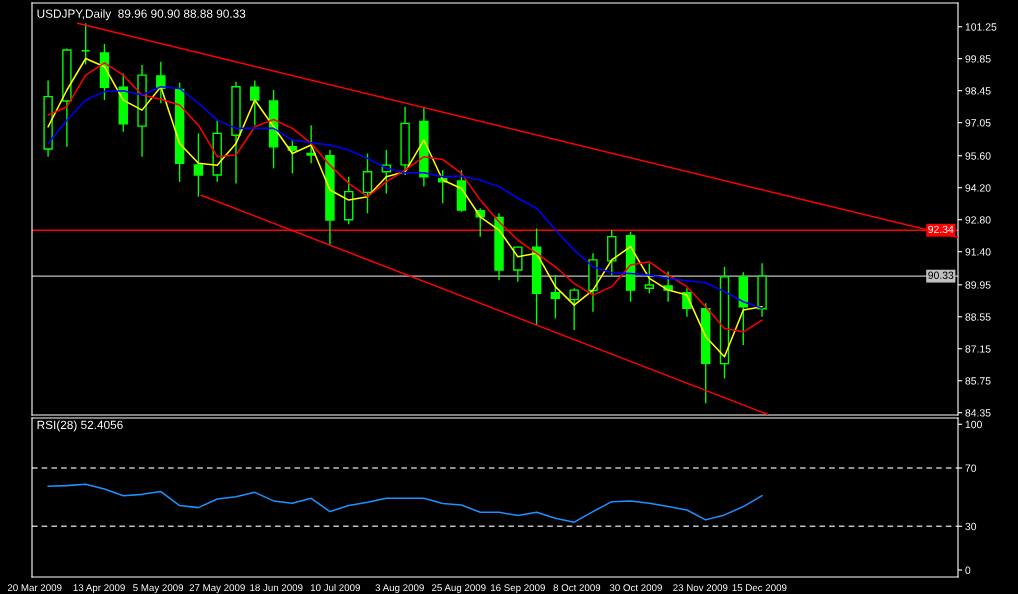  Describe the element at coordinates (635, 588) in the screenshot. I see `x-tick-label: 30 Oct 2009` at that location.